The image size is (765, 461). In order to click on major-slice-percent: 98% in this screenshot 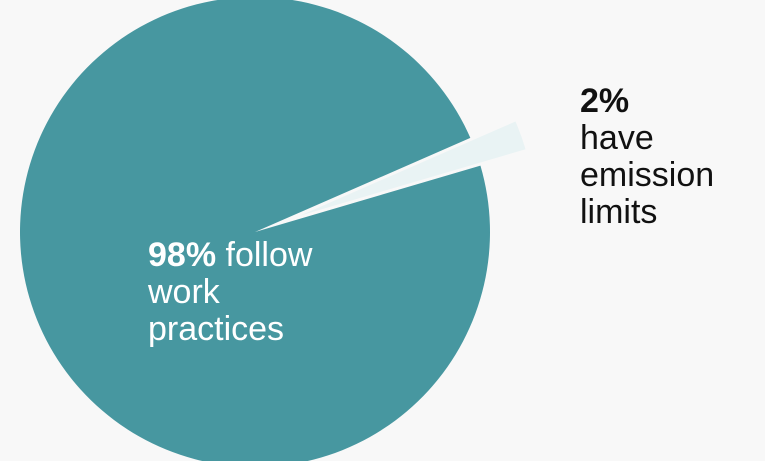, I will do `click(182, 255)`.